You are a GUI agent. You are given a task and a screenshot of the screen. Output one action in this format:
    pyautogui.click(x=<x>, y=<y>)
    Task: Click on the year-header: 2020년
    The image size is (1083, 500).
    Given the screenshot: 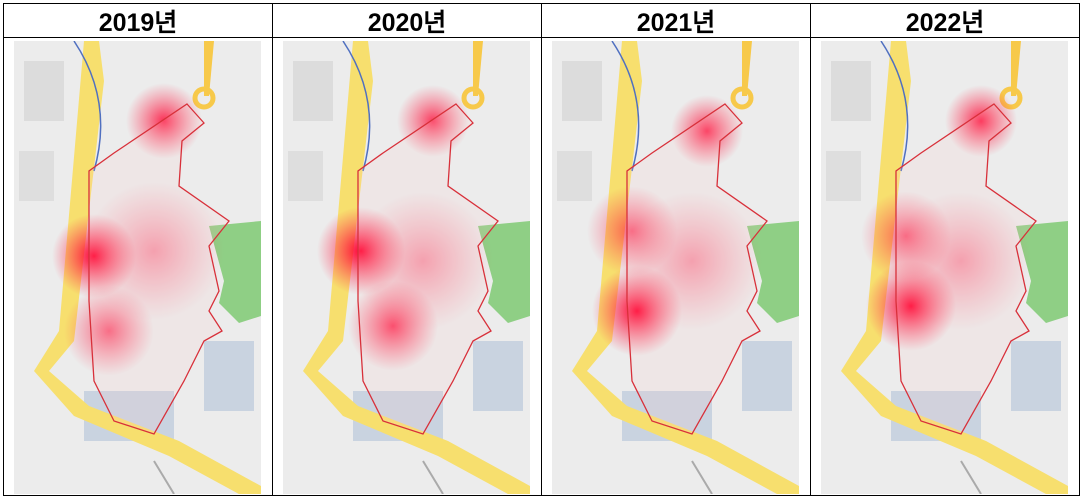 What is the action you would take?
    pyautogui.click(x=407, y=21)
    